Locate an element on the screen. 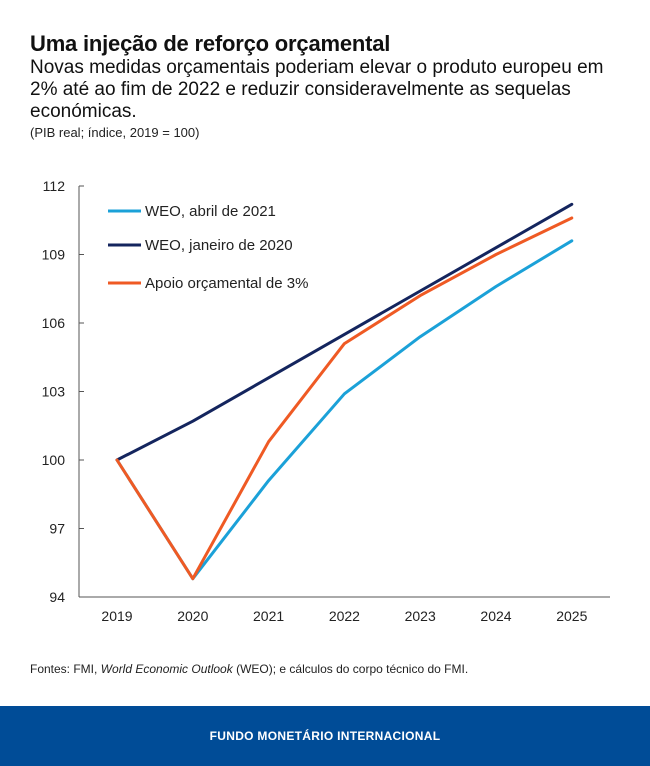 Image resolution: width=650 pixels, height=766 pixels. chart-title: Uma injeção de reforço orçamental is located at coordinates (210, 43).